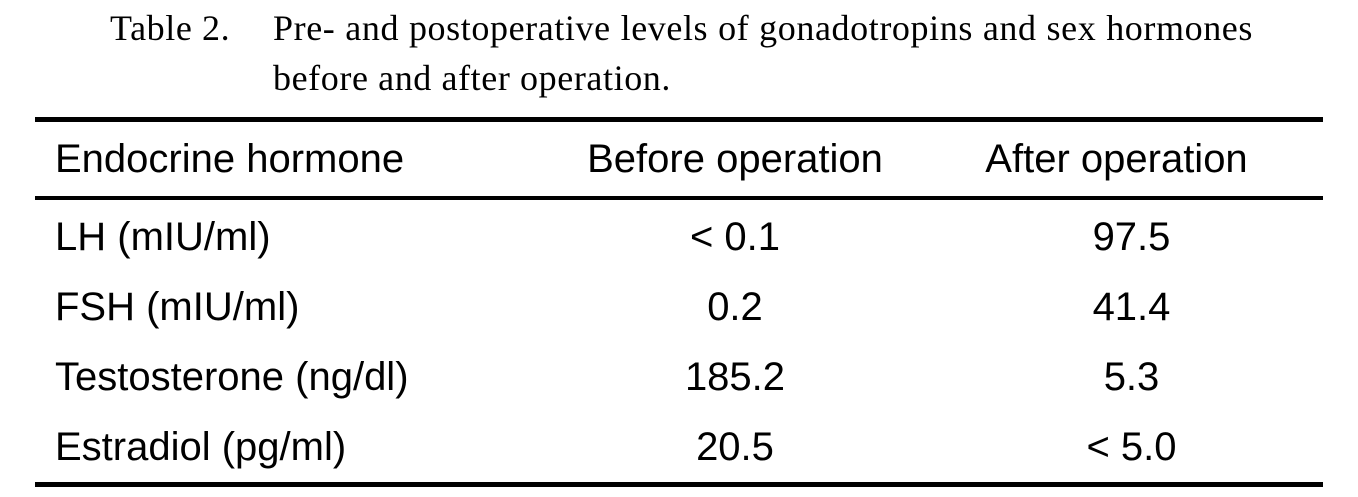  I want to click on header-cell: Before operation, so click(735, 158).